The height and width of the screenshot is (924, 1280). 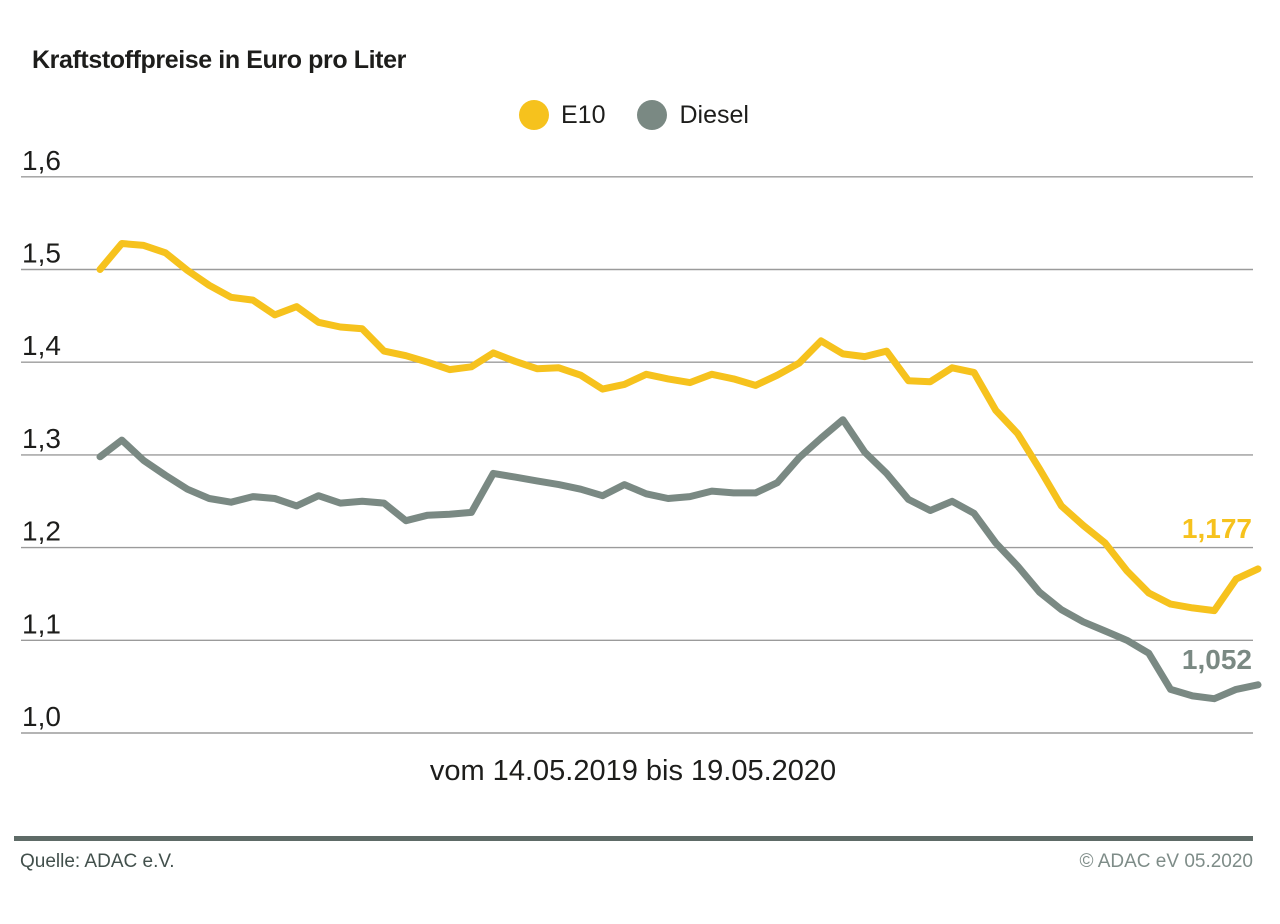 What do you see at coordinates (1217, 528) in the screenshot?
I see `e10-value-label: 1,177` at bounding box center [1217, 528].